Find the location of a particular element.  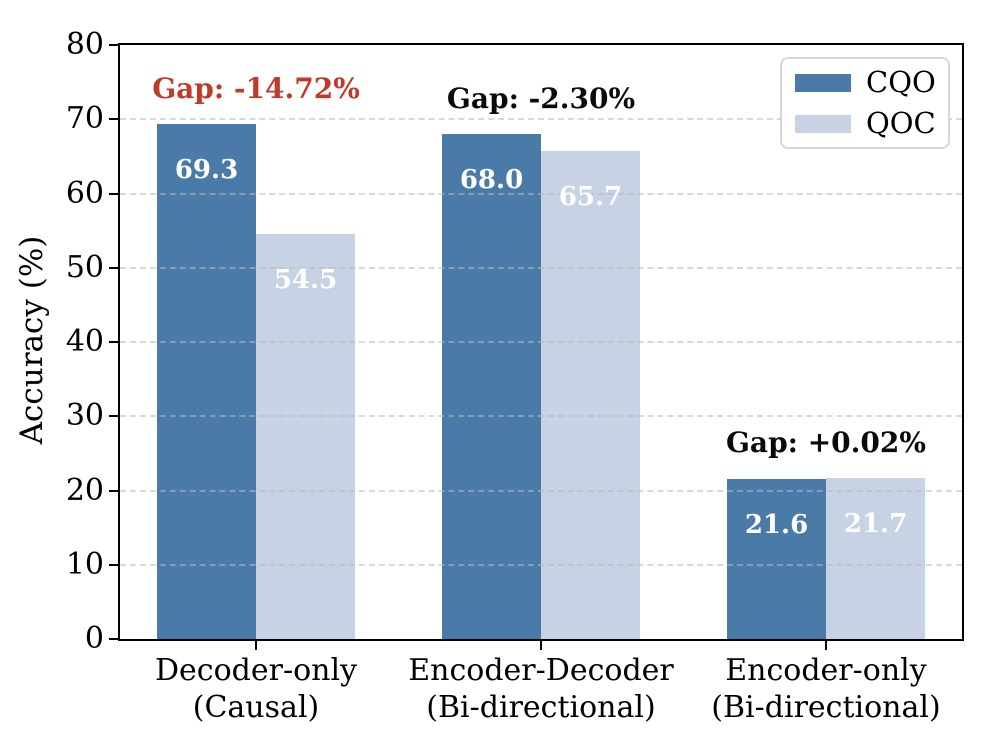

x-tick-group2 is located at coordinates (541, 645).